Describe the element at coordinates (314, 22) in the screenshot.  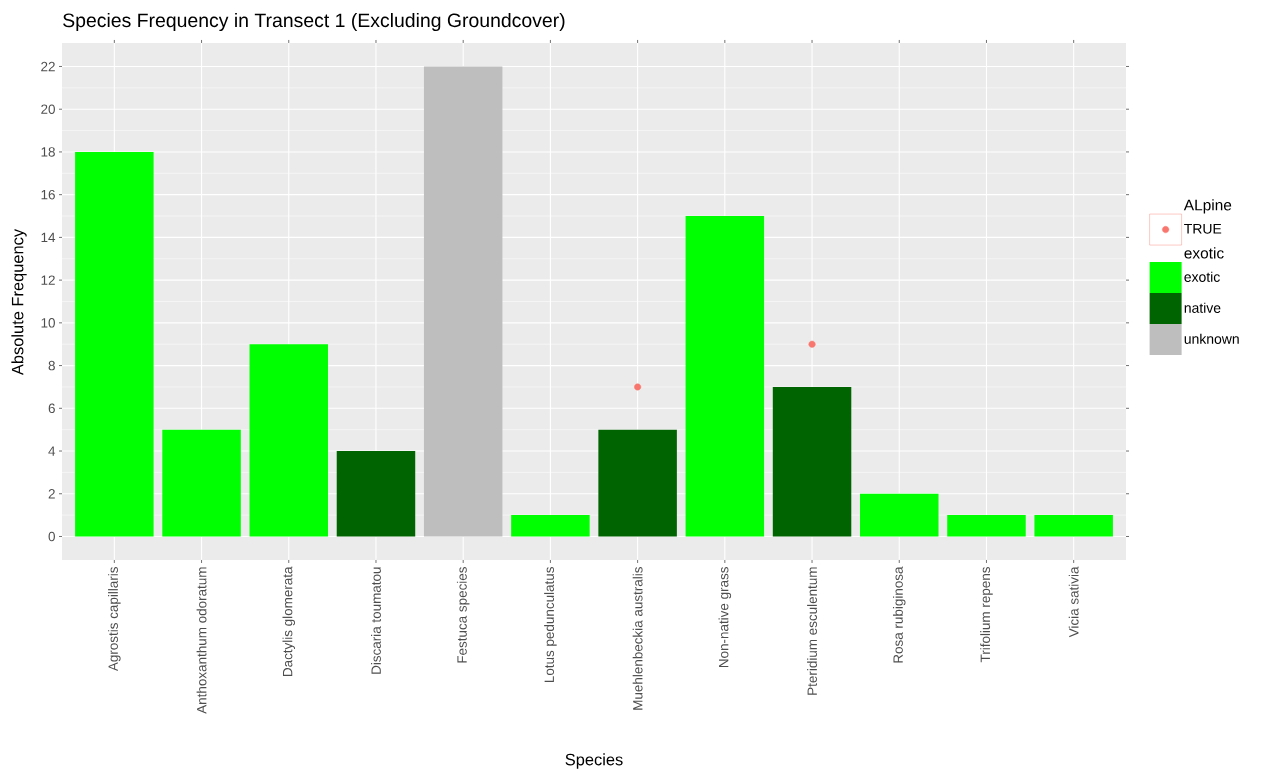
I see `chart-title: Species Frequency in Transect 1 (Excluding Groundcover)` at that location.